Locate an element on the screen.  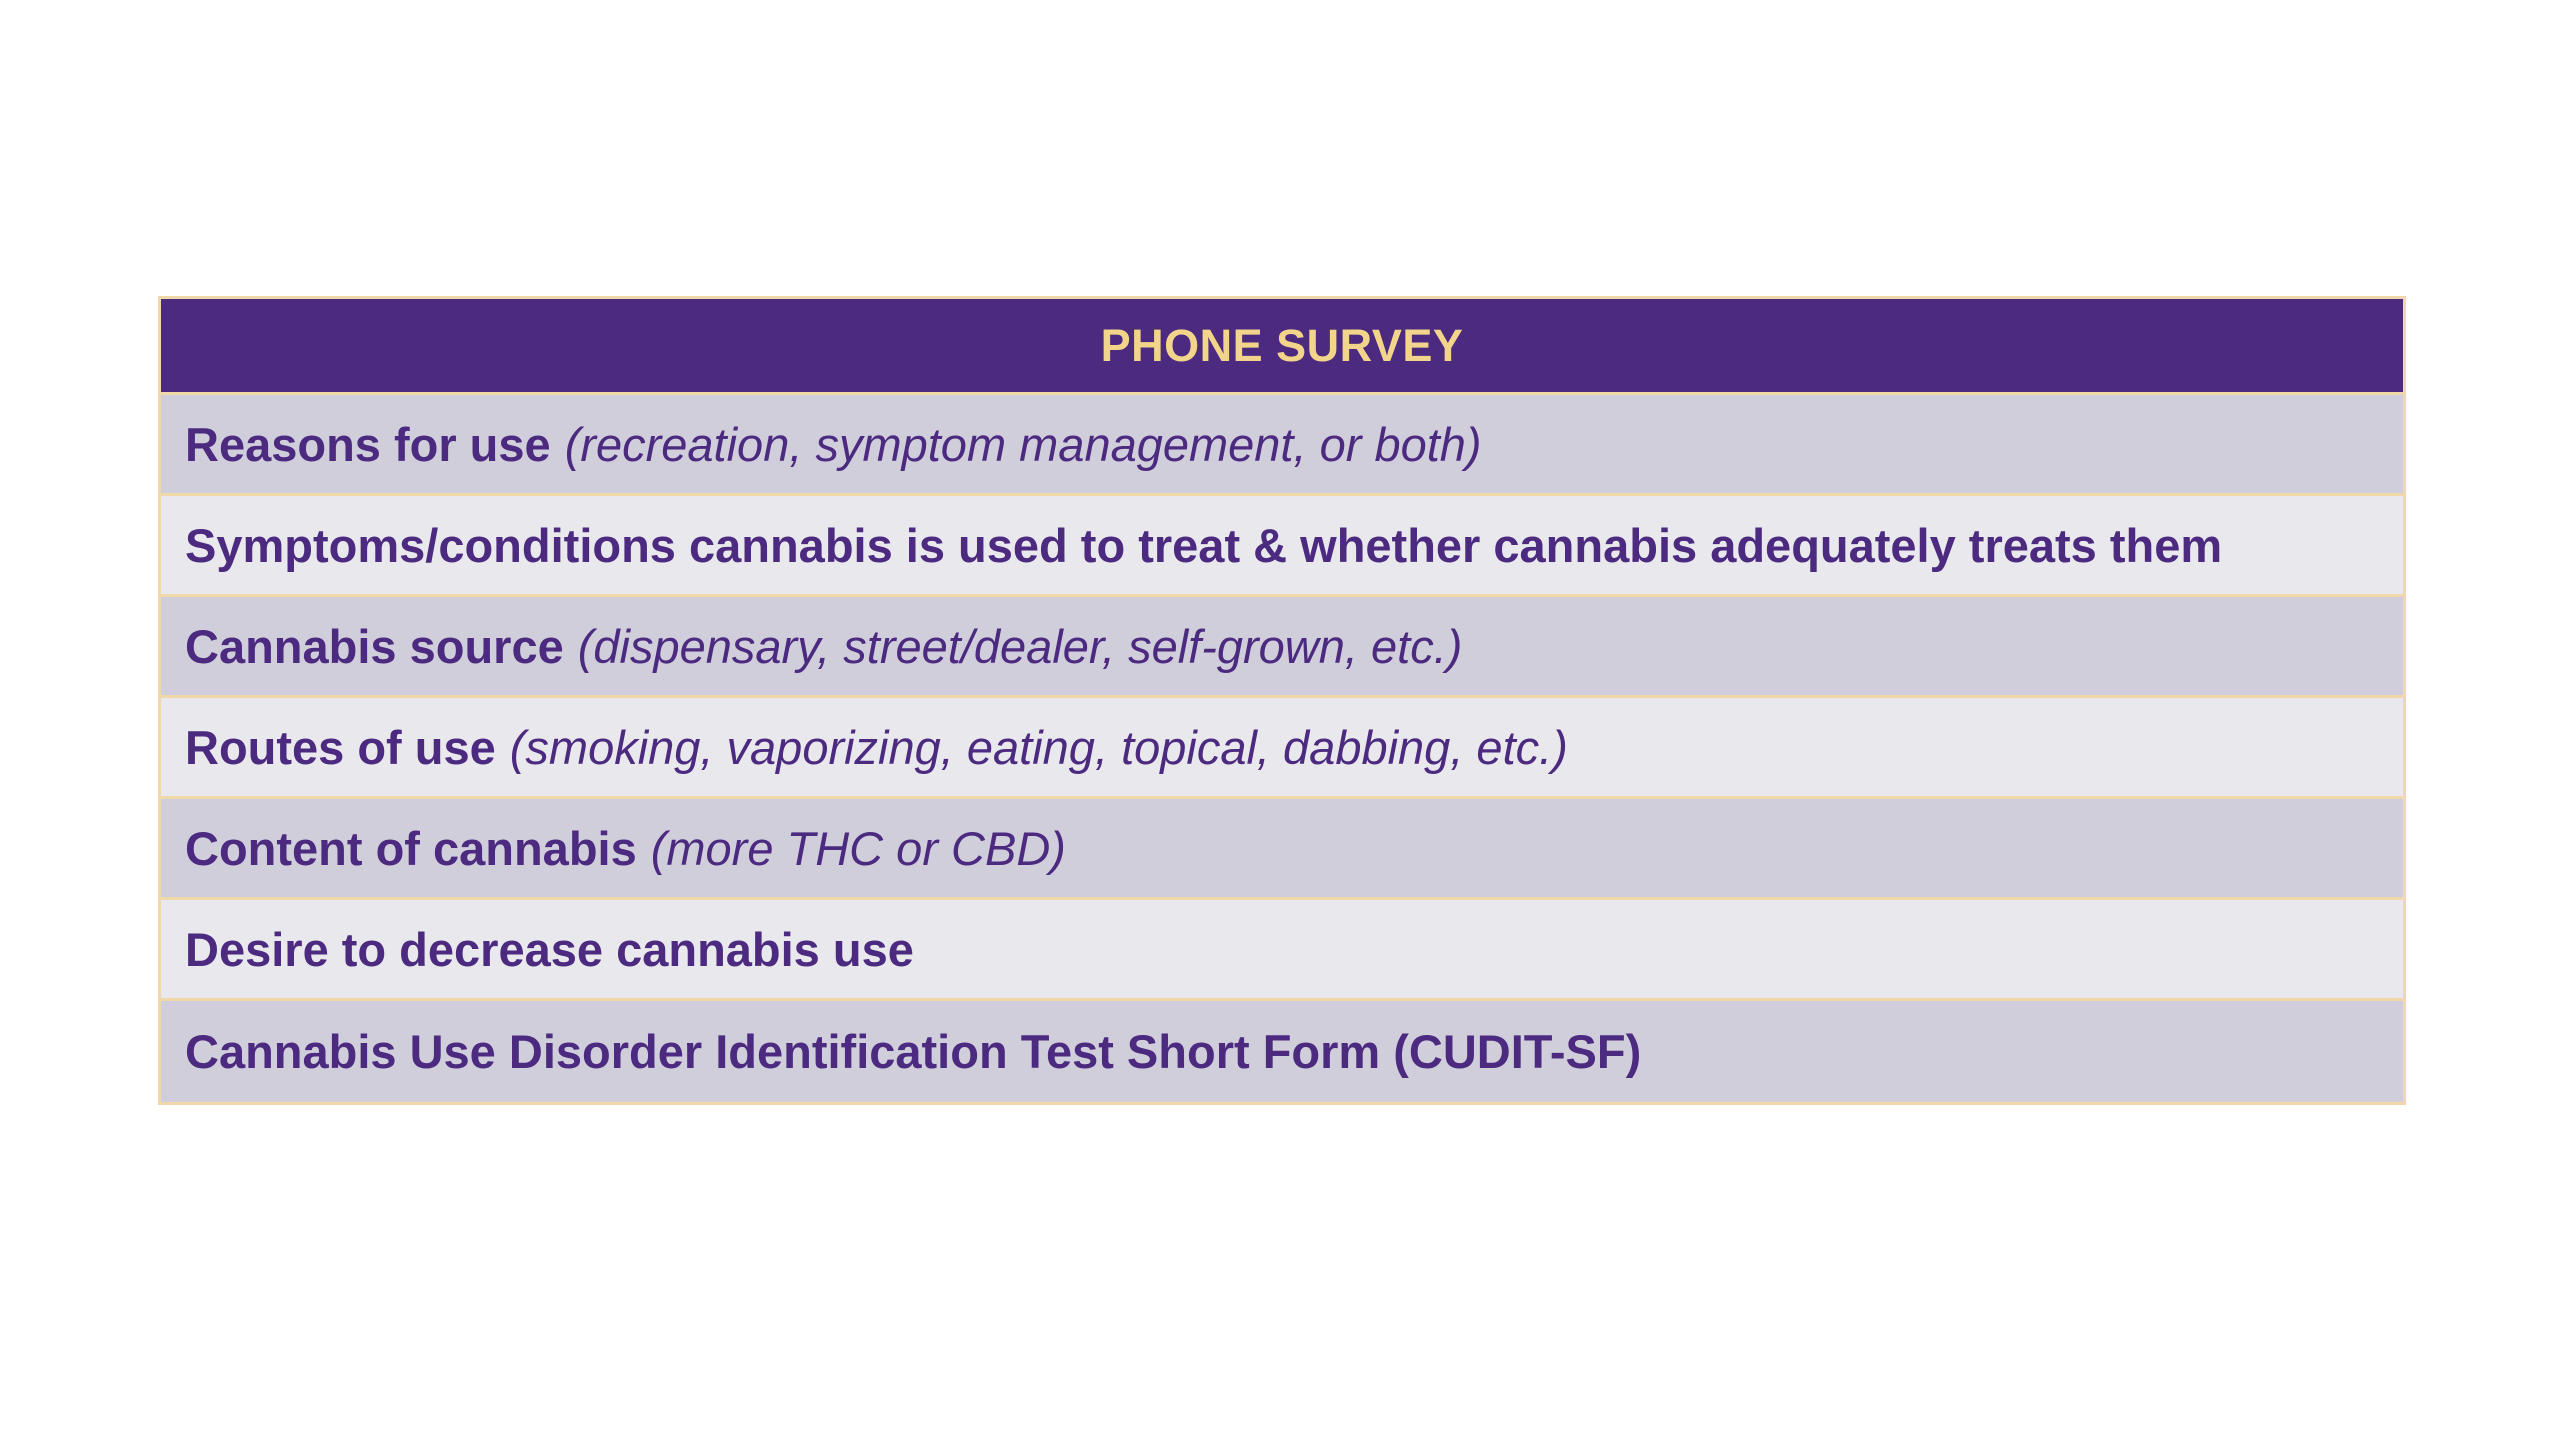
row-label: Content of cannabis is located at coordinates (411, 848).